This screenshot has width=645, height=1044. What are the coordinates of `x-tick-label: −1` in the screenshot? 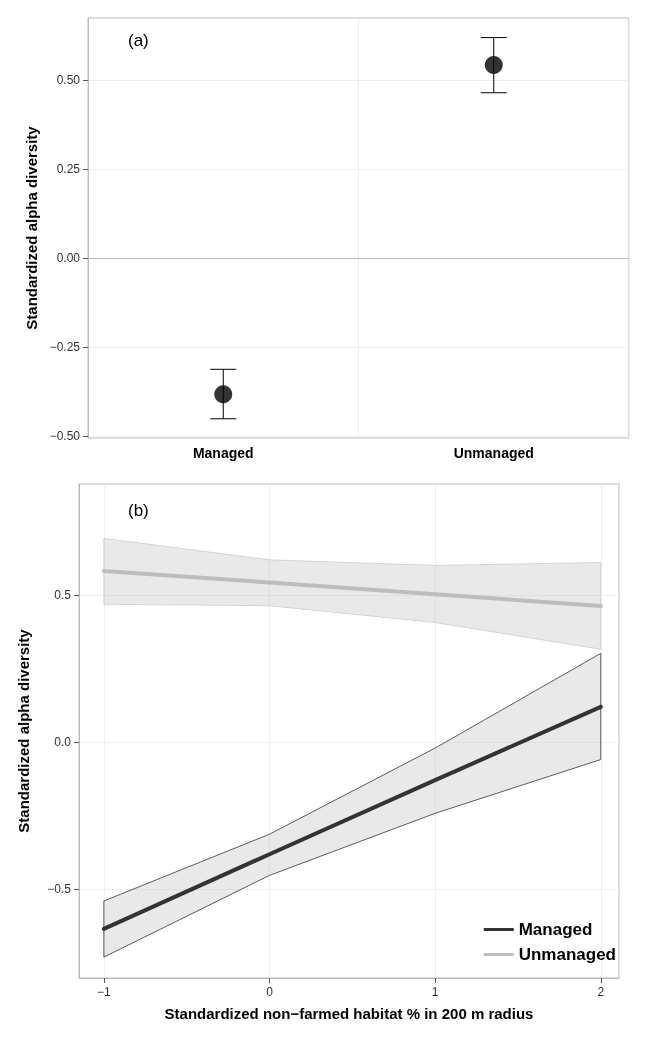 It's located at (104, 992).